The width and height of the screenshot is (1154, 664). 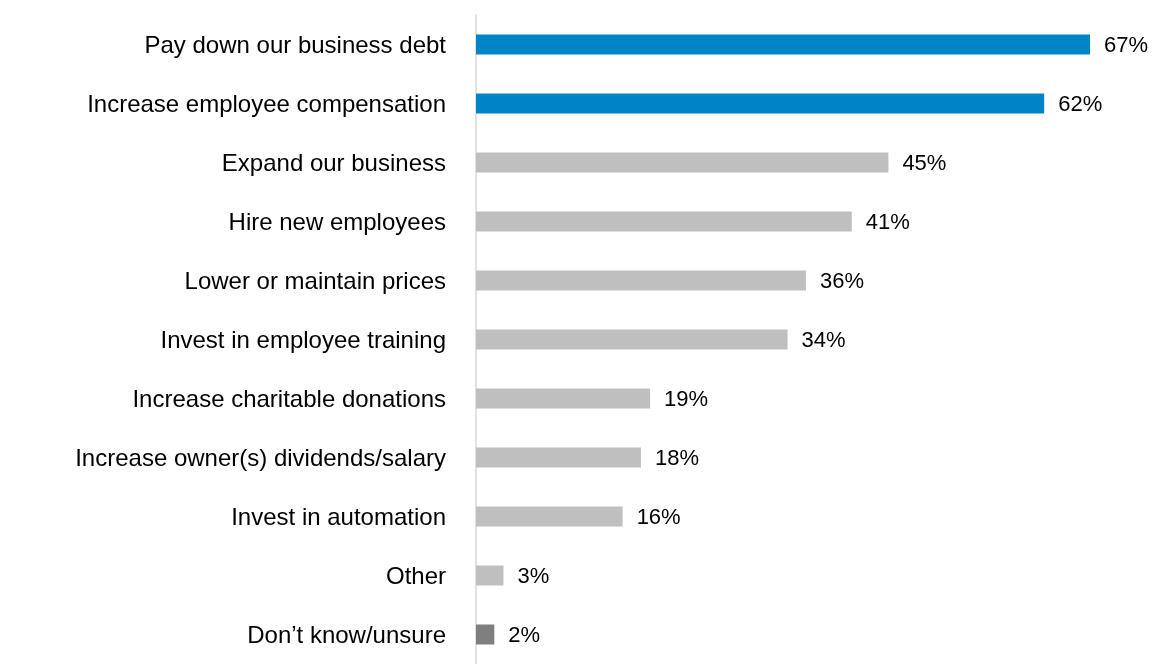 What do you see at coordinates (415, 575) in the screenshot?
I see `y-tick-label: Other` at bounding box center [415, 575].